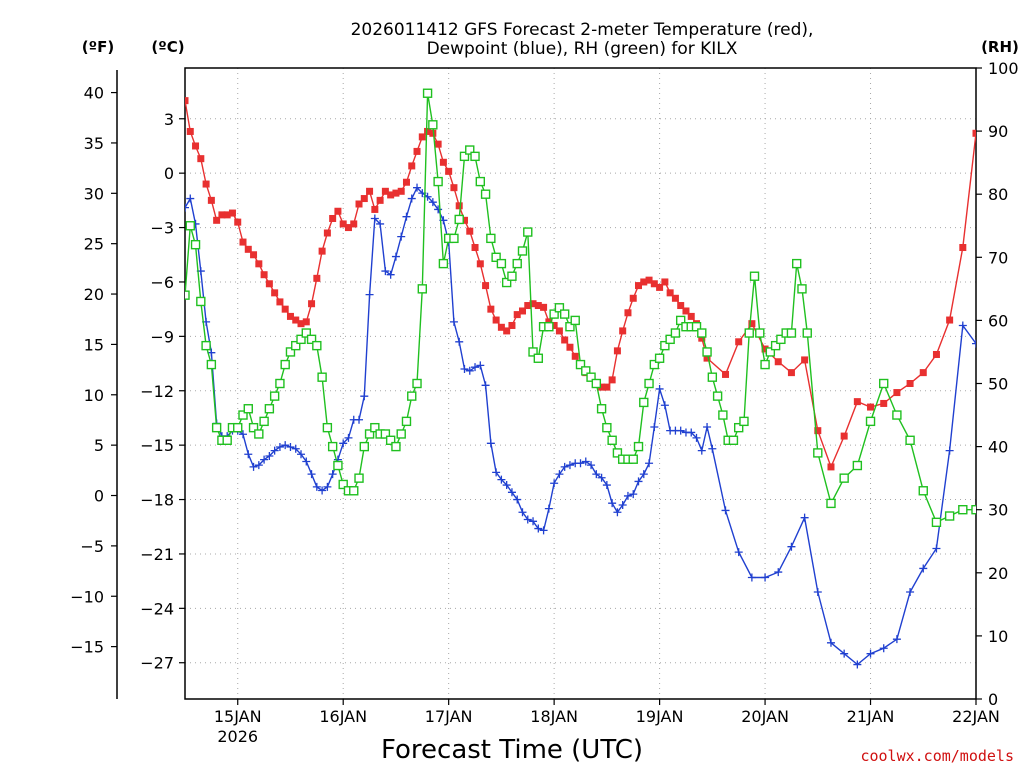 Image resolution: width=1024 pixels, height=768 pixels. I want to click on c-tick-label: −12, so click(157, 391).